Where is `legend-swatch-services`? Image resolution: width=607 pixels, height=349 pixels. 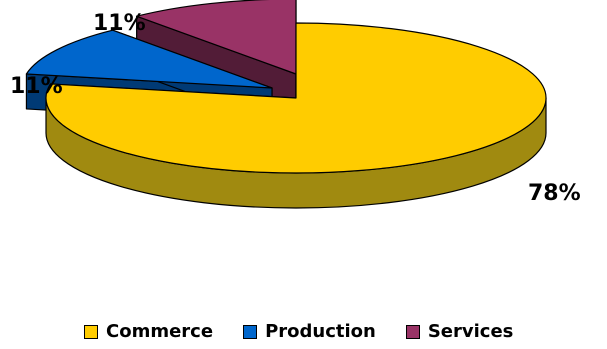 legend-swatch-services is located at coordinates (412, 331).